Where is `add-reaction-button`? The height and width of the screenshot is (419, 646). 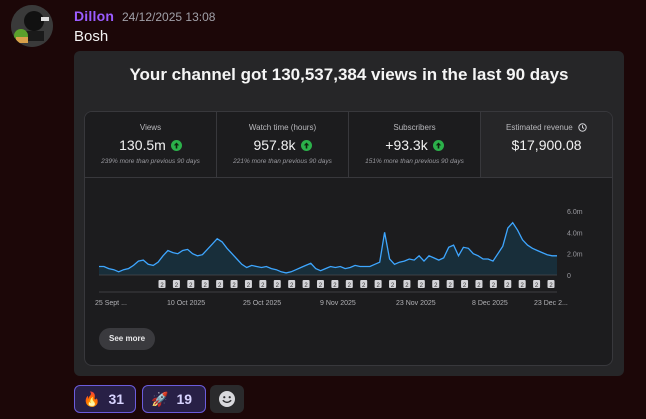
add-reaction-button is located at coordinates (227, 399).